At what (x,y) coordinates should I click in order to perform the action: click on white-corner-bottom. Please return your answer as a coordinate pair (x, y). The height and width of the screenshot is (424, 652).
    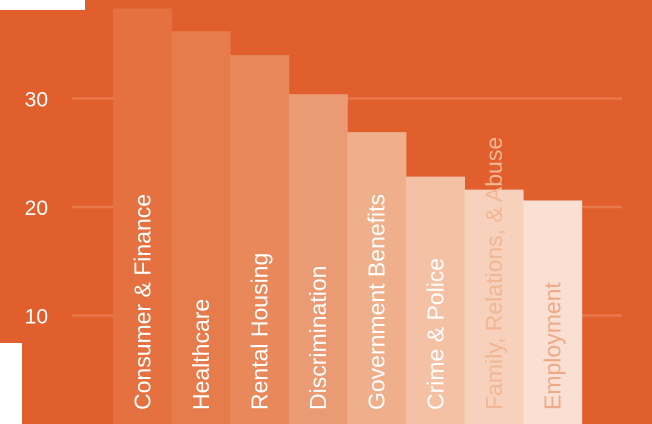
    Looking at the image, I should click on (11, 383).